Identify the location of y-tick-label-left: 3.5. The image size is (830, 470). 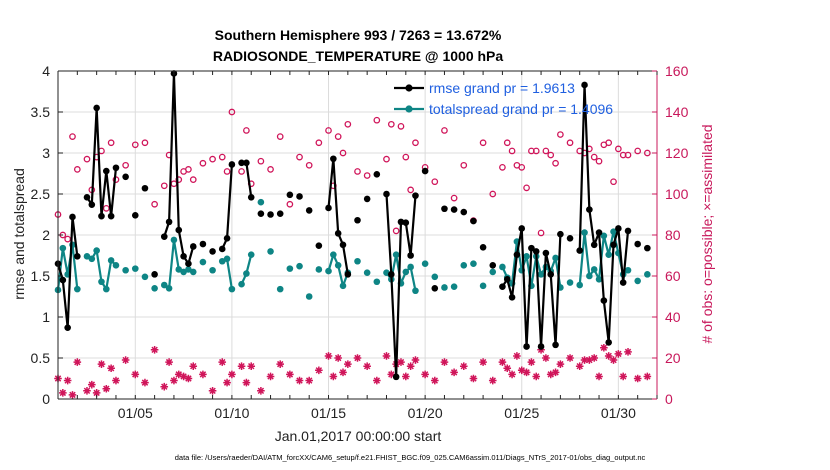
(41, 112).